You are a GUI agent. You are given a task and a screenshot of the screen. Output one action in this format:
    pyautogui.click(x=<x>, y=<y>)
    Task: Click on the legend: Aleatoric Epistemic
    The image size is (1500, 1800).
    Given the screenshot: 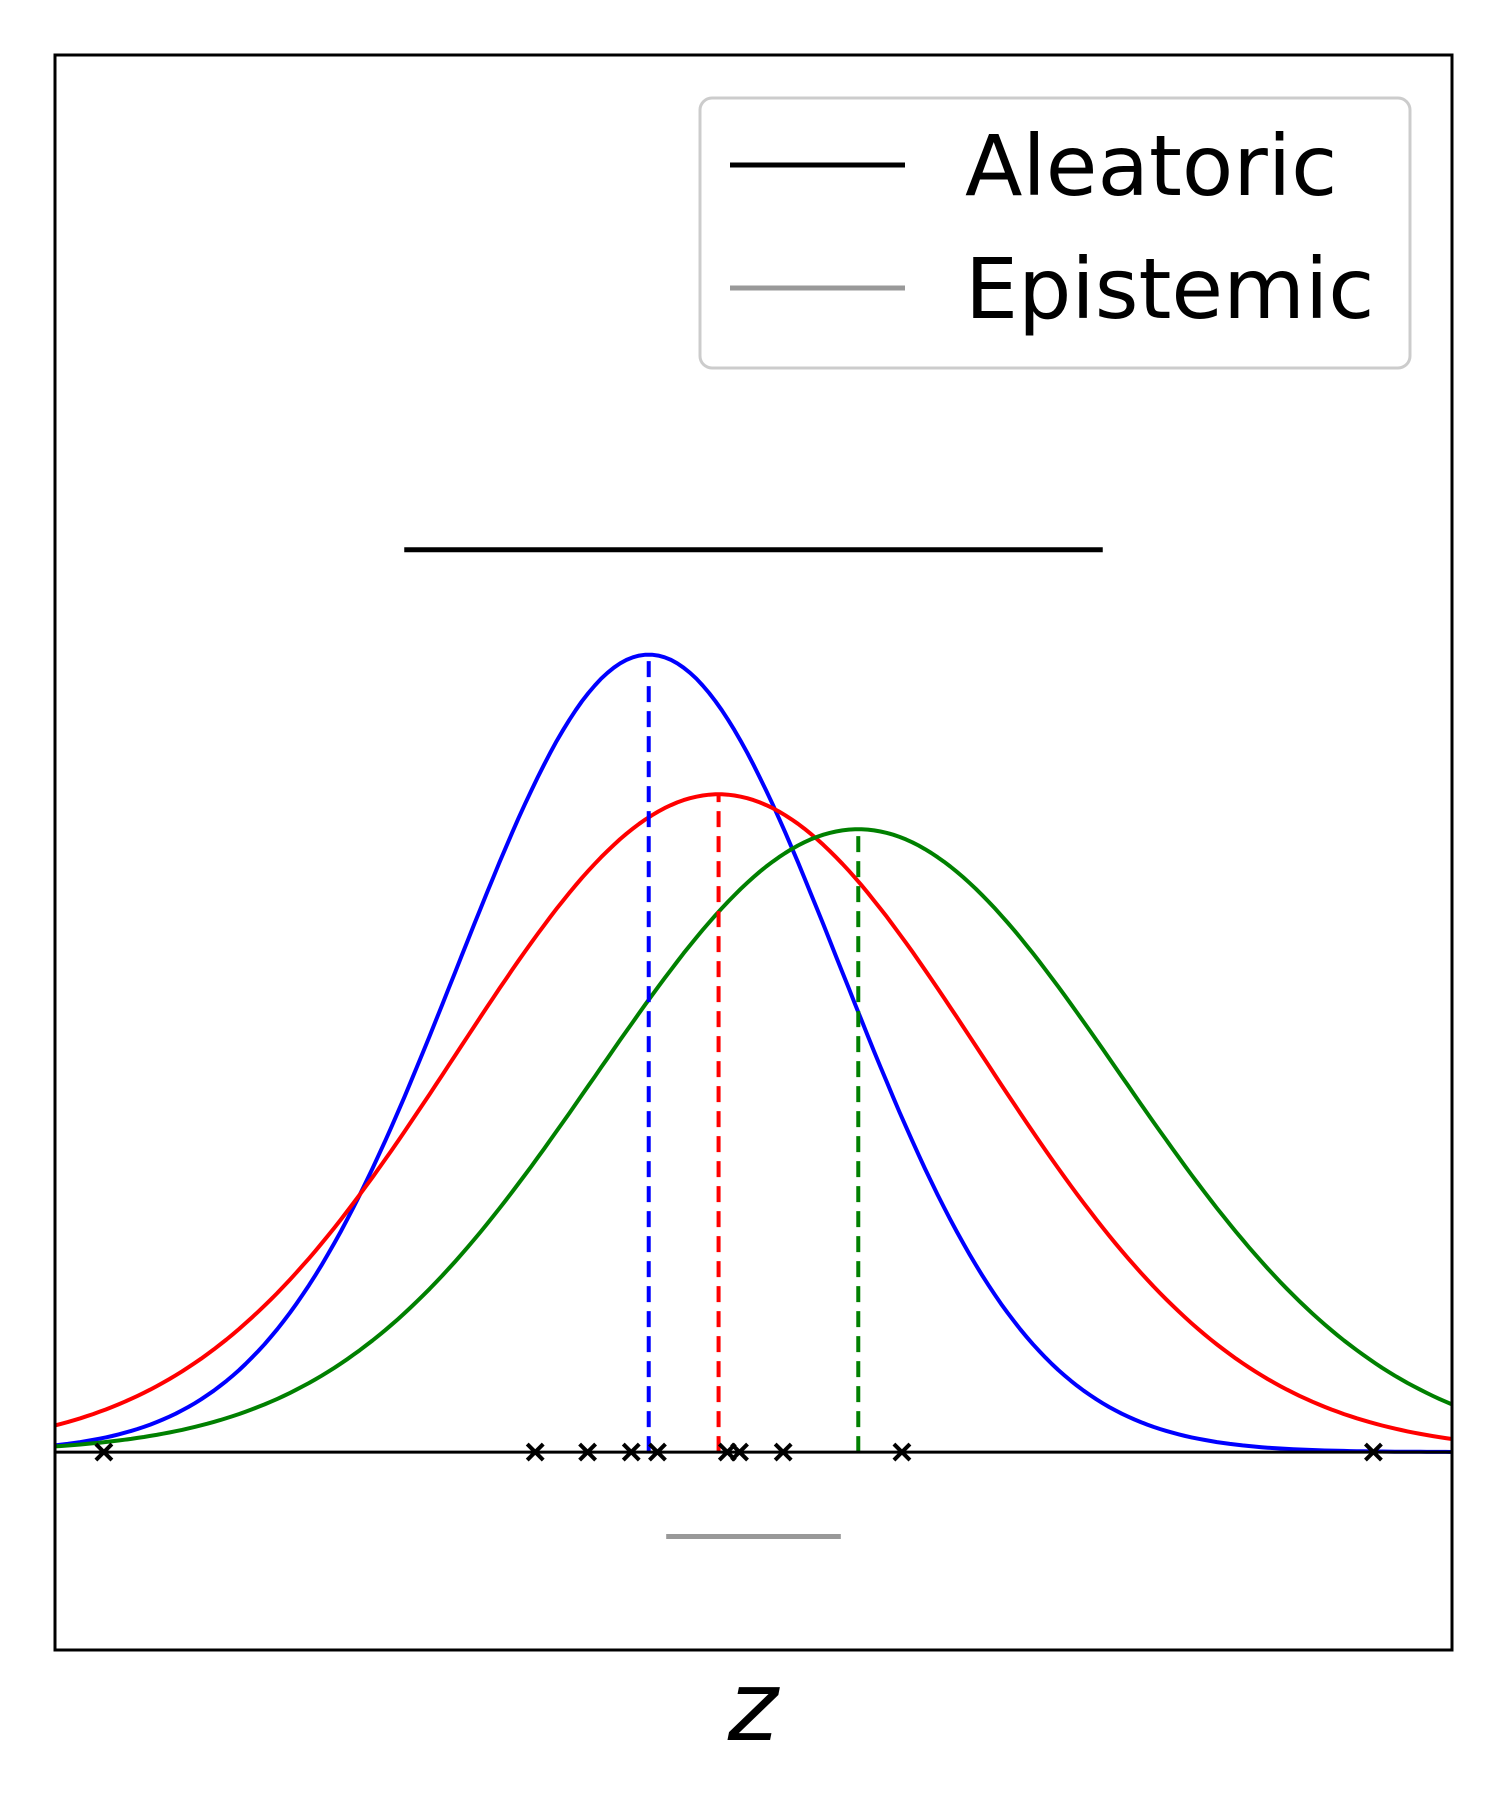 What is the action you would take?
    pyautogui.click(x=1055, y=233)
    